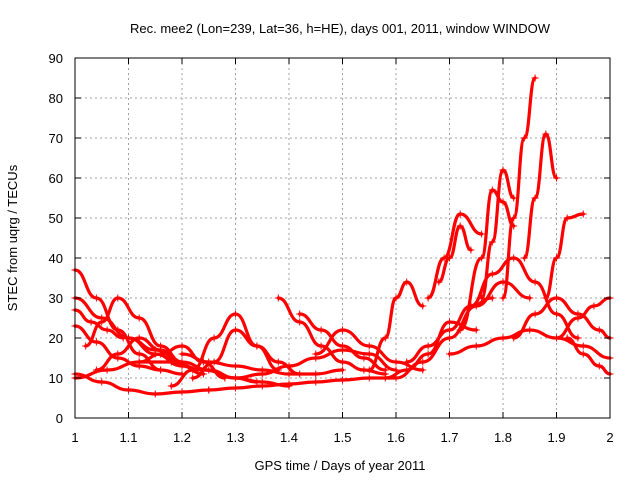 This screenshot has height=480, width=640. I want to click on x-tick-label: 1.9, so click(556, 437).